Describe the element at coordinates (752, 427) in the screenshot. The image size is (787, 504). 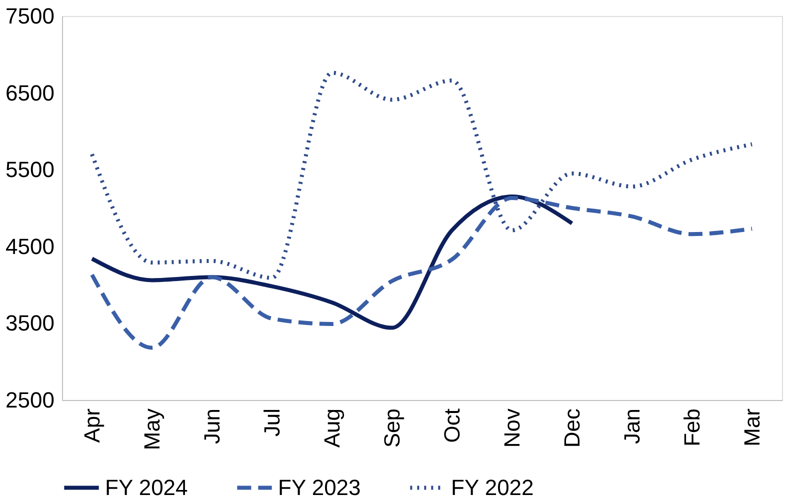
I see `x-tick-label: Mar` at that location.